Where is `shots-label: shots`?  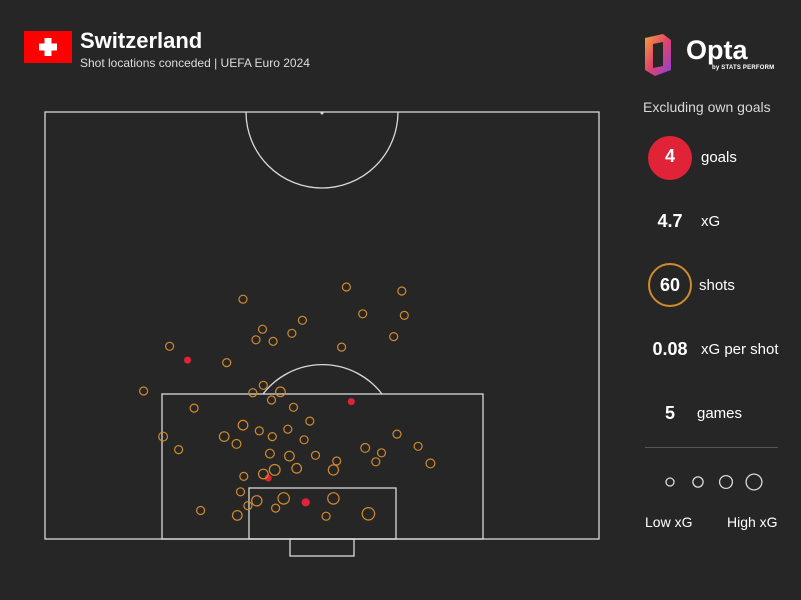 shots-label: shots is located at coordinates (717, 285).